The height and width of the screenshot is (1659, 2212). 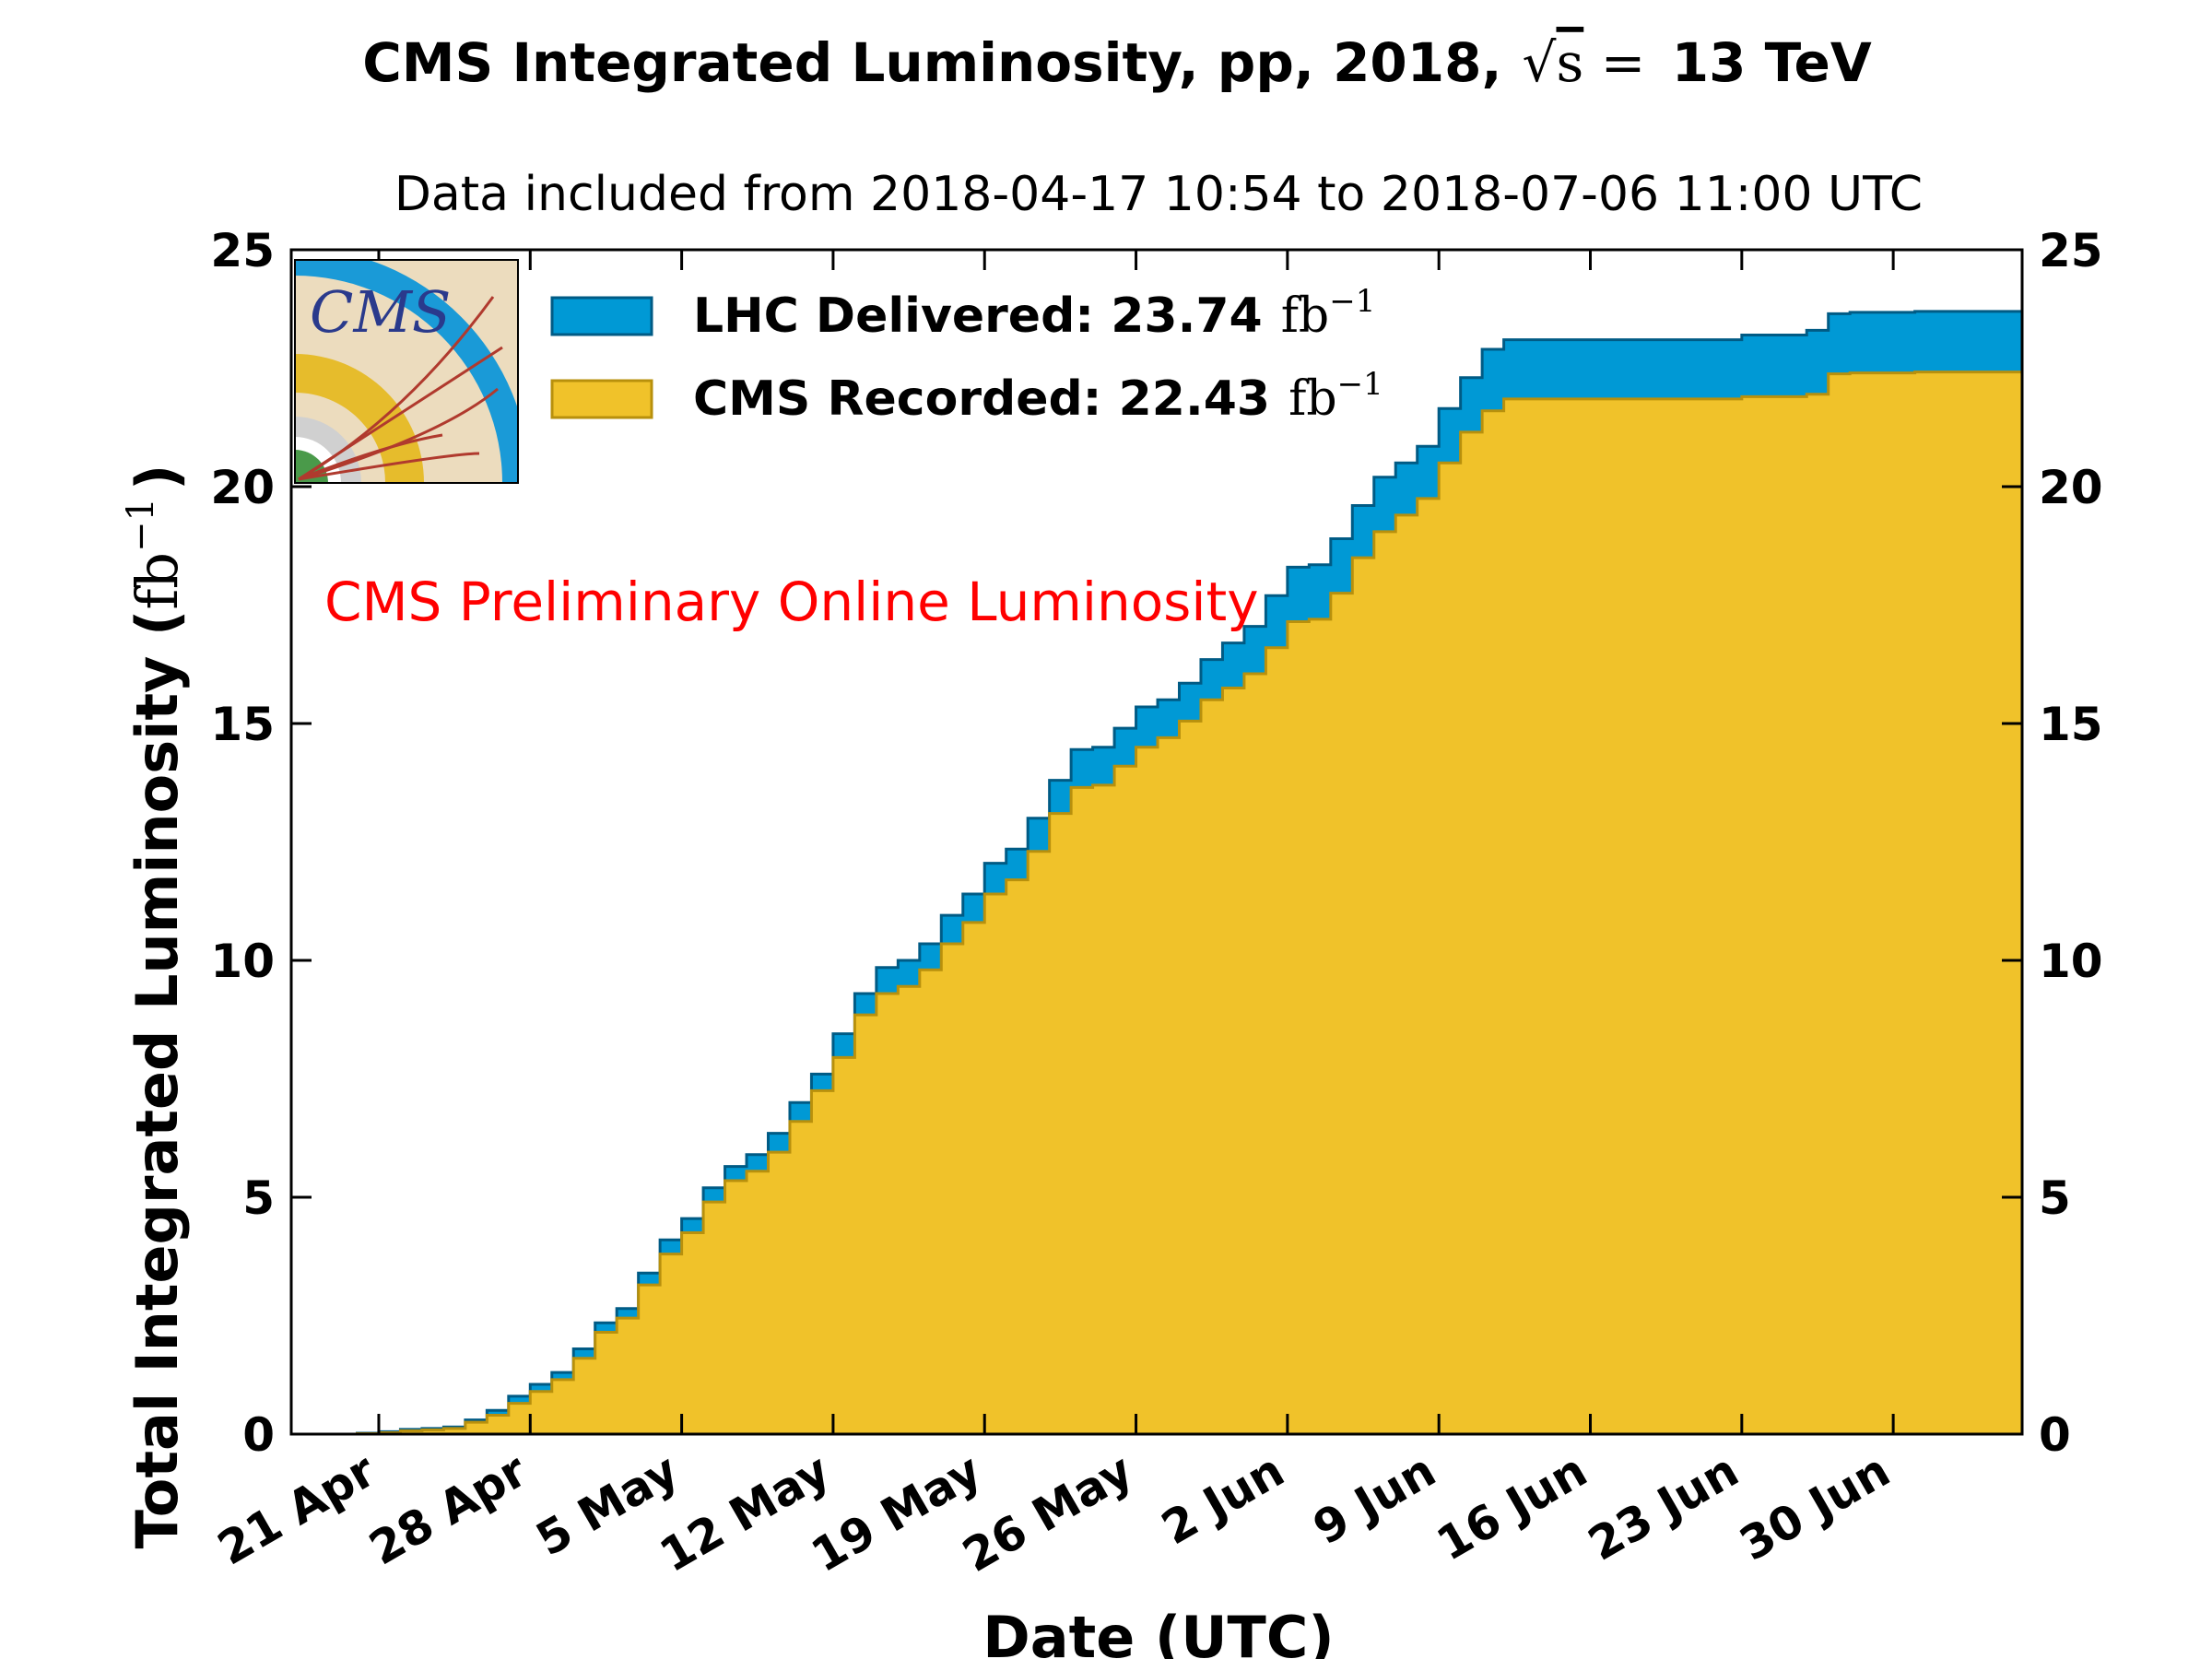 What do you see at coordinates (447, 1509) in the screenshot?
I see `x-tick-label: 28 Apr` at bounding box center [447, 1509].